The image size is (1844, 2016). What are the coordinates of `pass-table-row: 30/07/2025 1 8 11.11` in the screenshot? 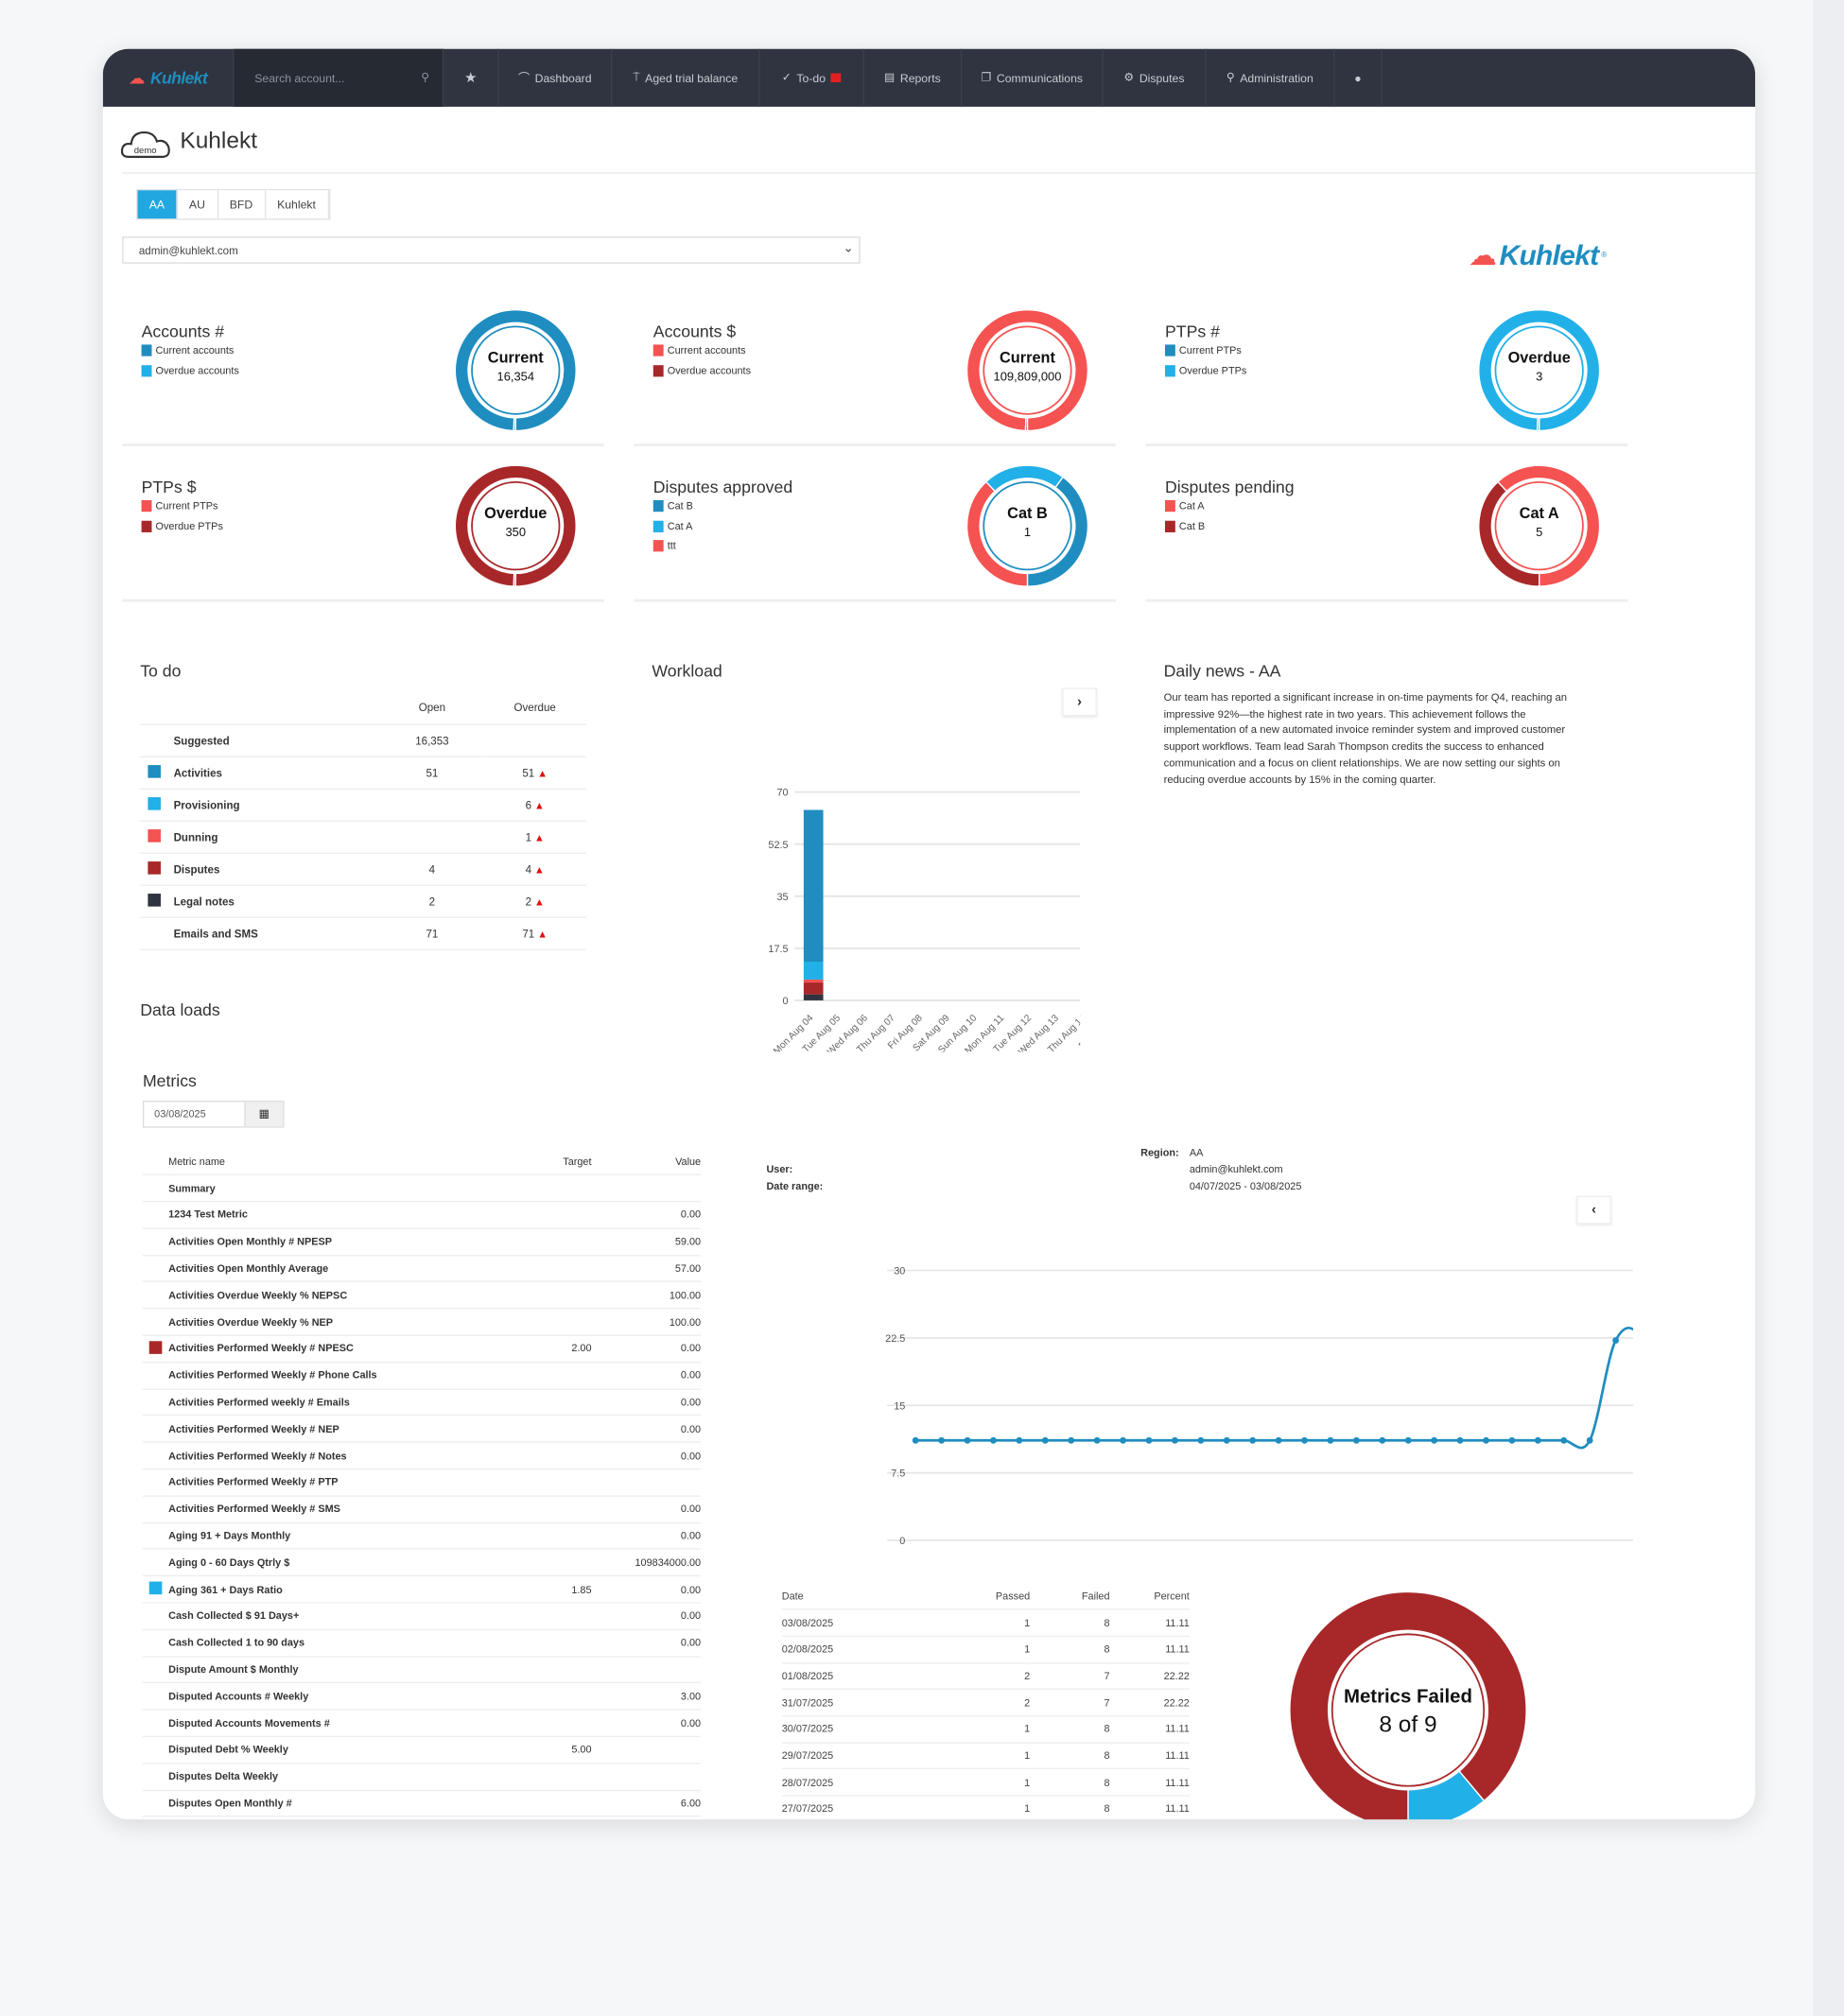 It's located at (985, 1729).